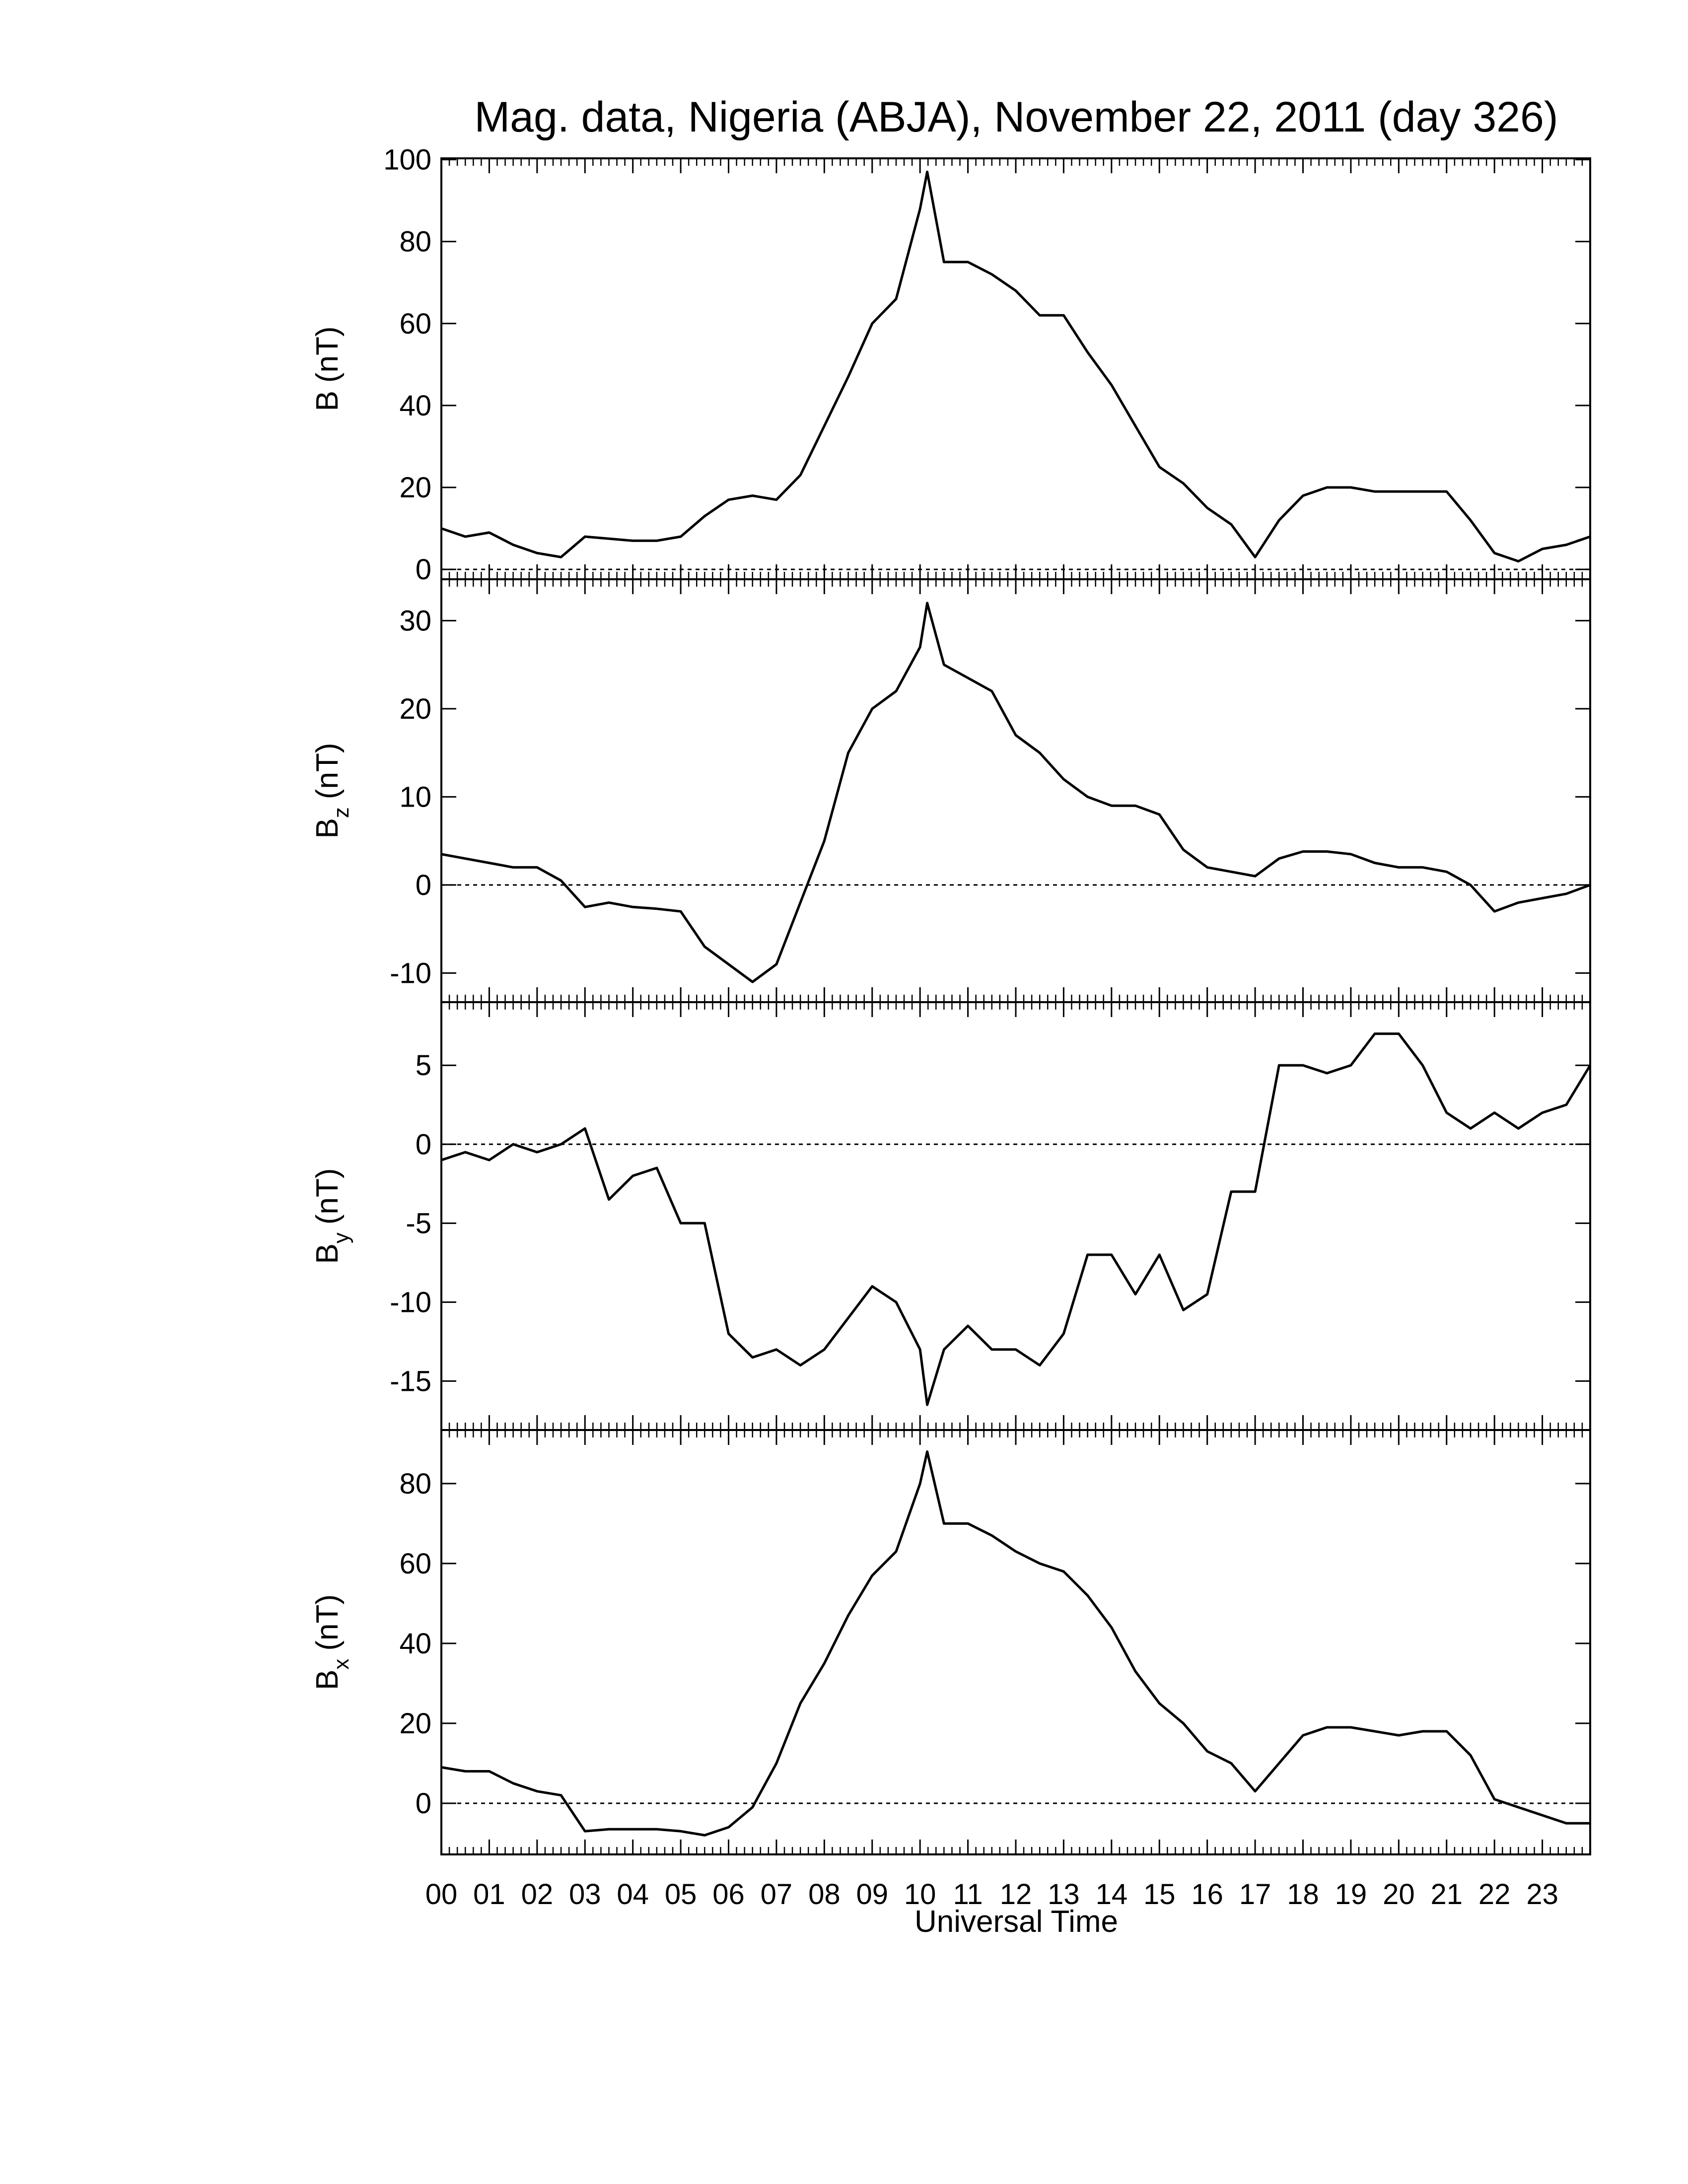 The height and width of the screenshot is (2184, 1688). What do you see at coordinates (1016, 1922) in the screenshot?
I see `x-axis-label: Universal Time` at bounding box center [1016, 1922].